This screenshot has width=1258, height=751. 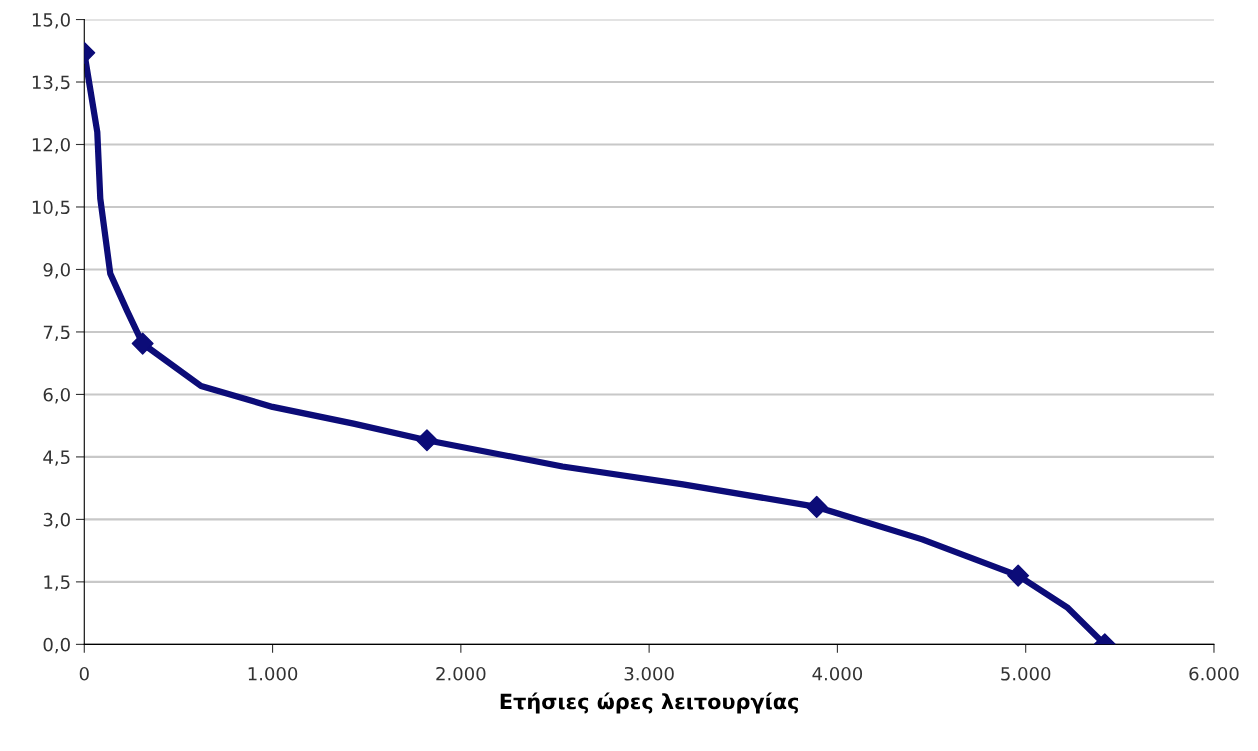 I want to click on y-tick-label: 0,0, so click(x=56, y=645).